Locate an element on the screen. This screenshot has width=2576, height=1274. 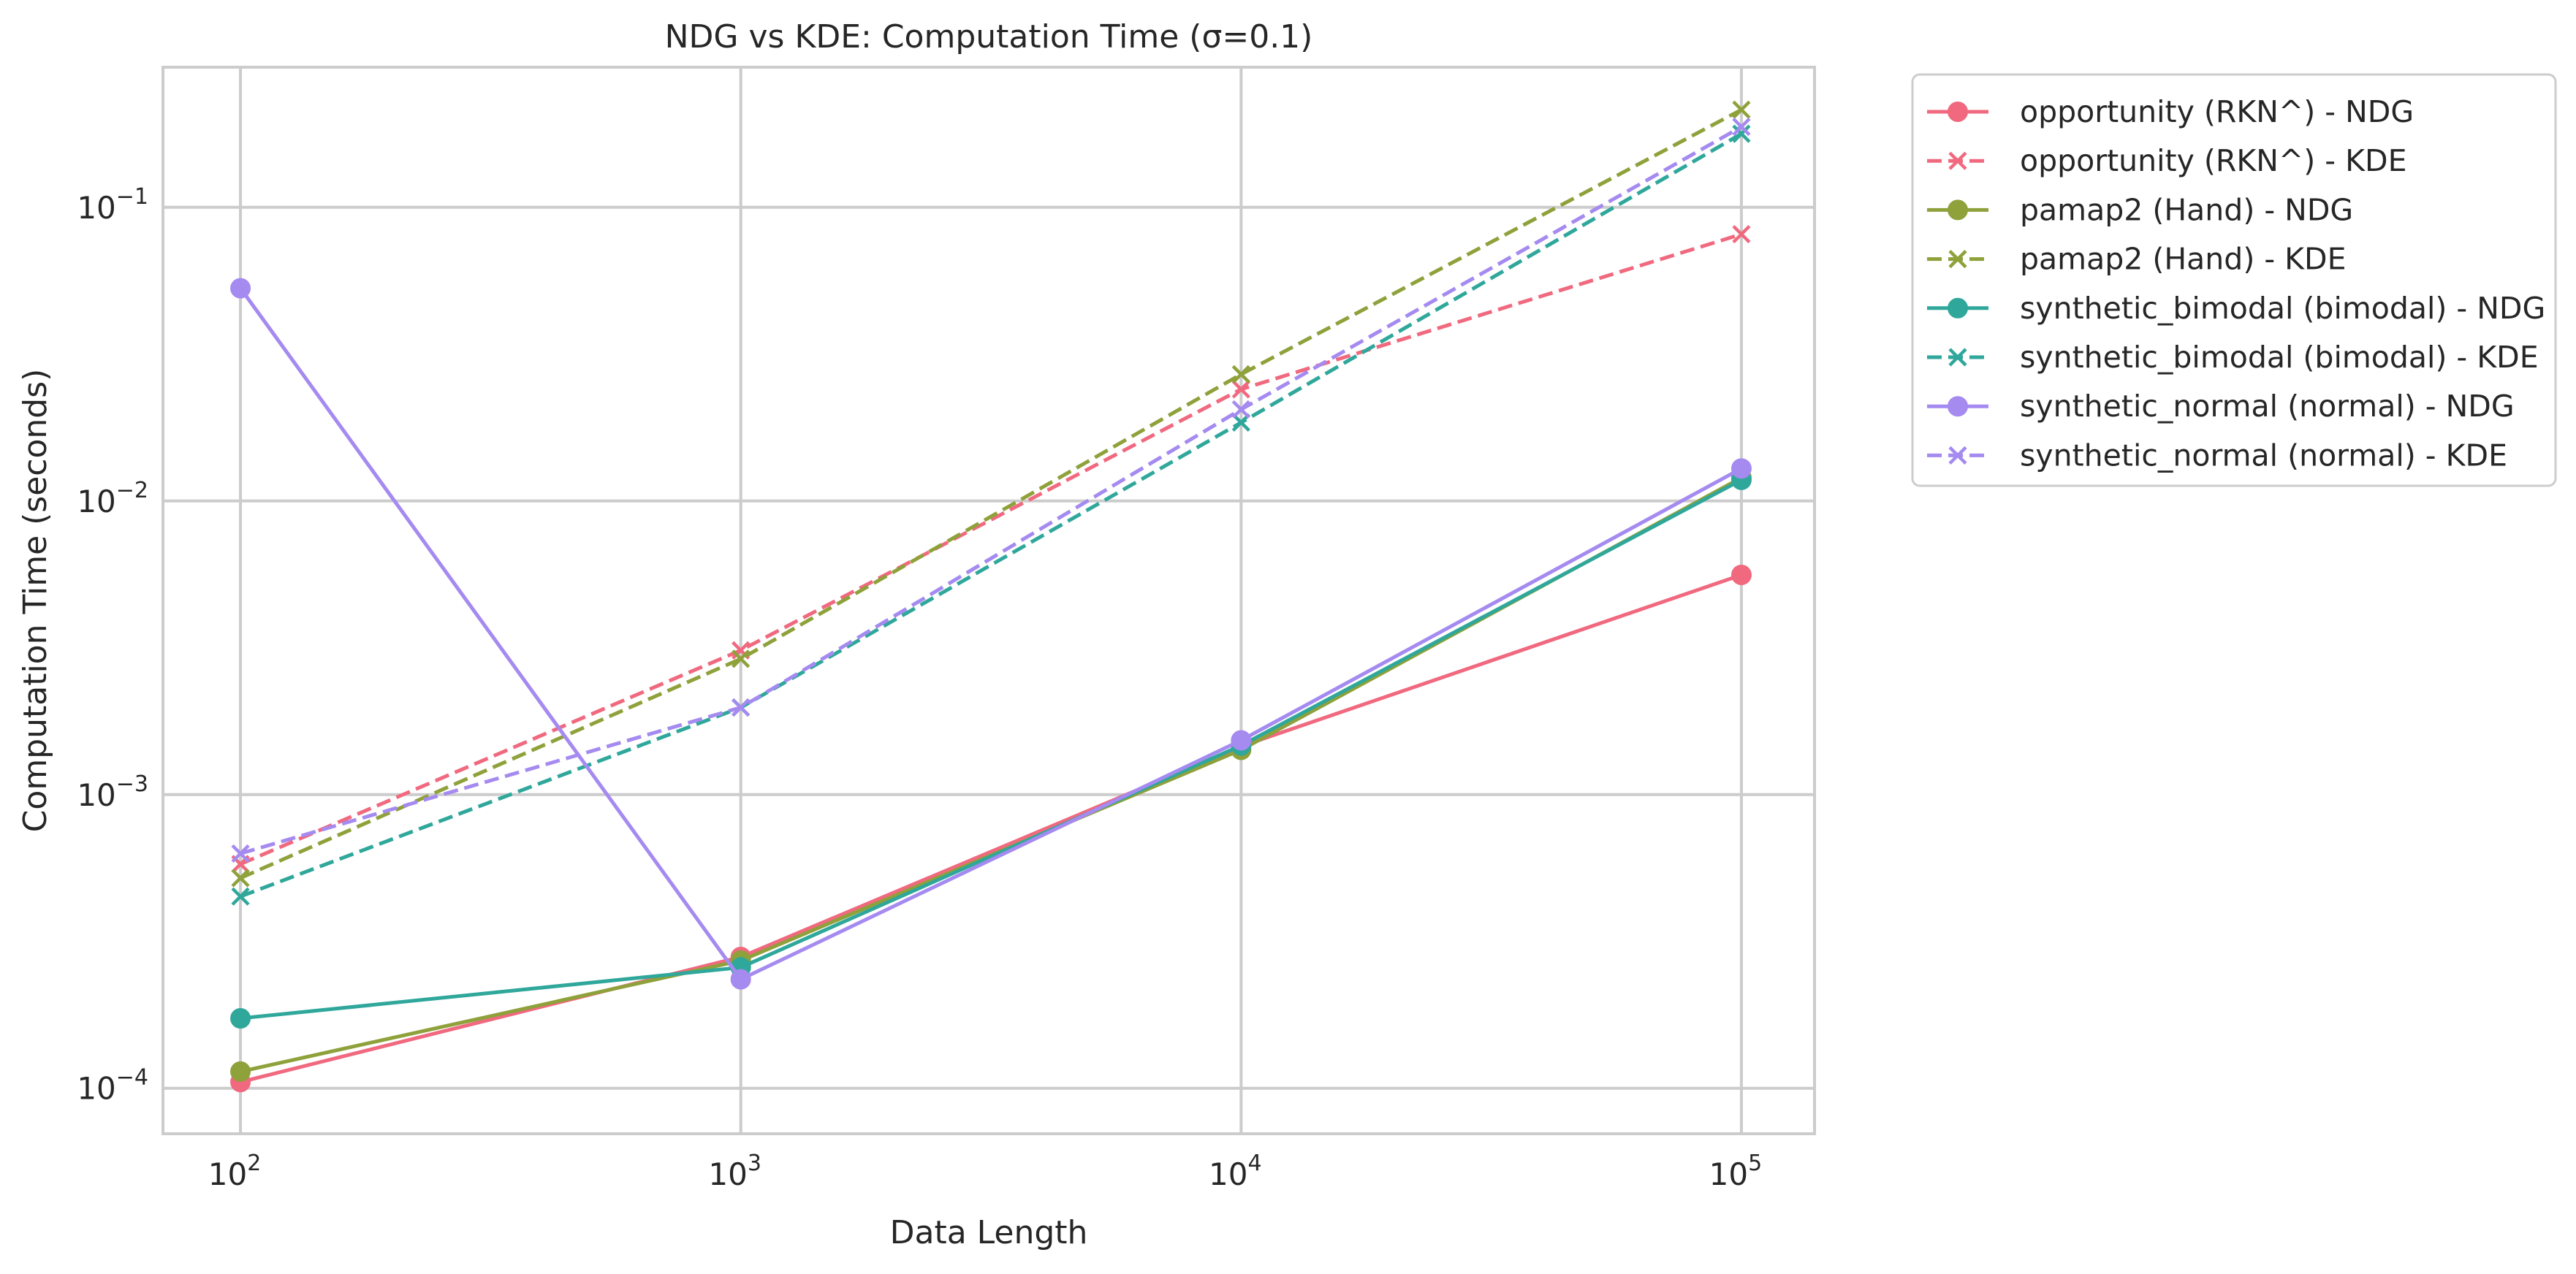
y-tick-label: 10⁻¹ is located at coordinates (112, 205).